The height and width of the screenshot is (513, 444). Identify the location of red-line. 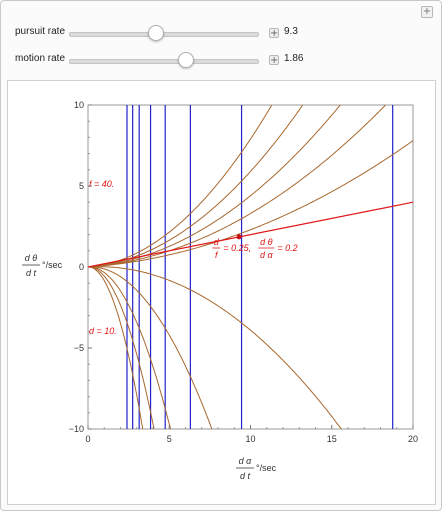
(250, 234).